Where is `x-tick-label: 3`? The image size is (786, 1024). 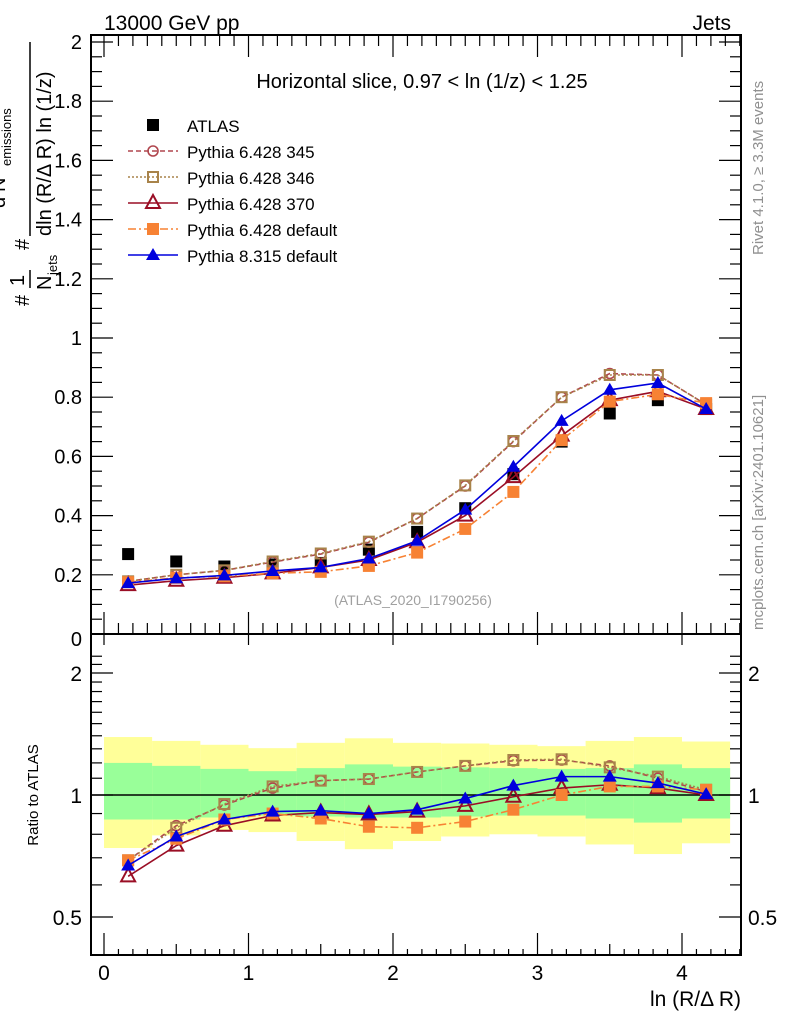 x-tick-label: 3 is located at coordinates (538, 973).